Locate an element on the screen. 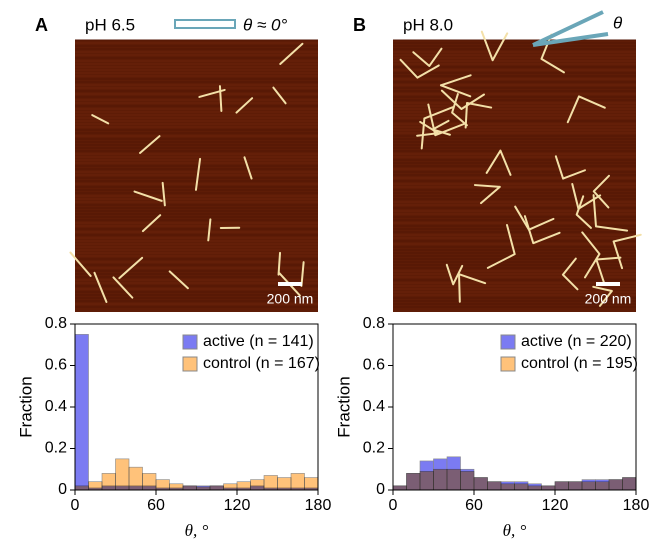  panel-label: B is located at coordinates (359, 25).